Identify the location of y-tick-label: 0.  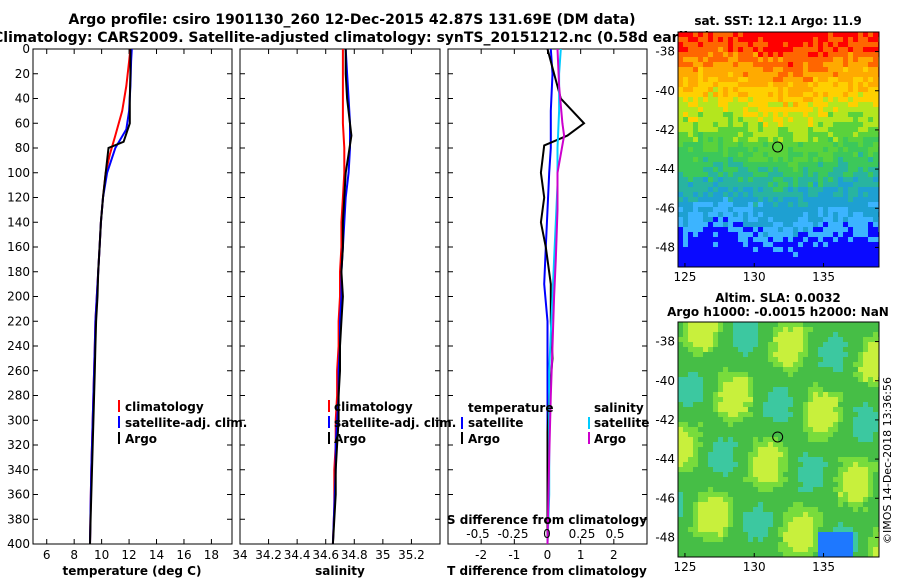
(26, 49).